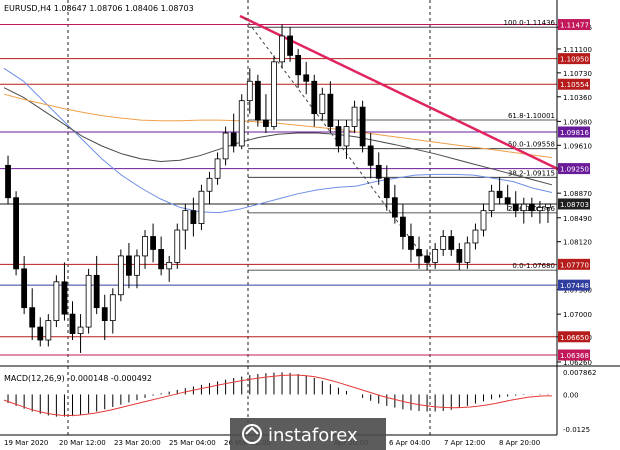  What do you see at coordinates (313, 435) in the screenshot?
I see `watermark-text: instaforex` at bounding box center [313, 435].